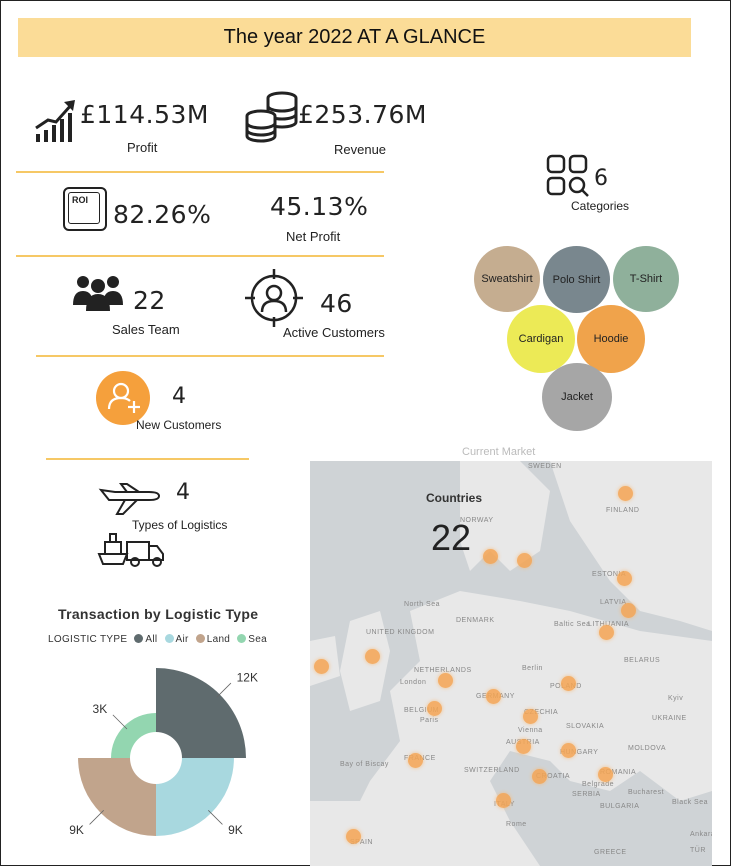  I want to click on rose-segment-air, so click(195, 797).